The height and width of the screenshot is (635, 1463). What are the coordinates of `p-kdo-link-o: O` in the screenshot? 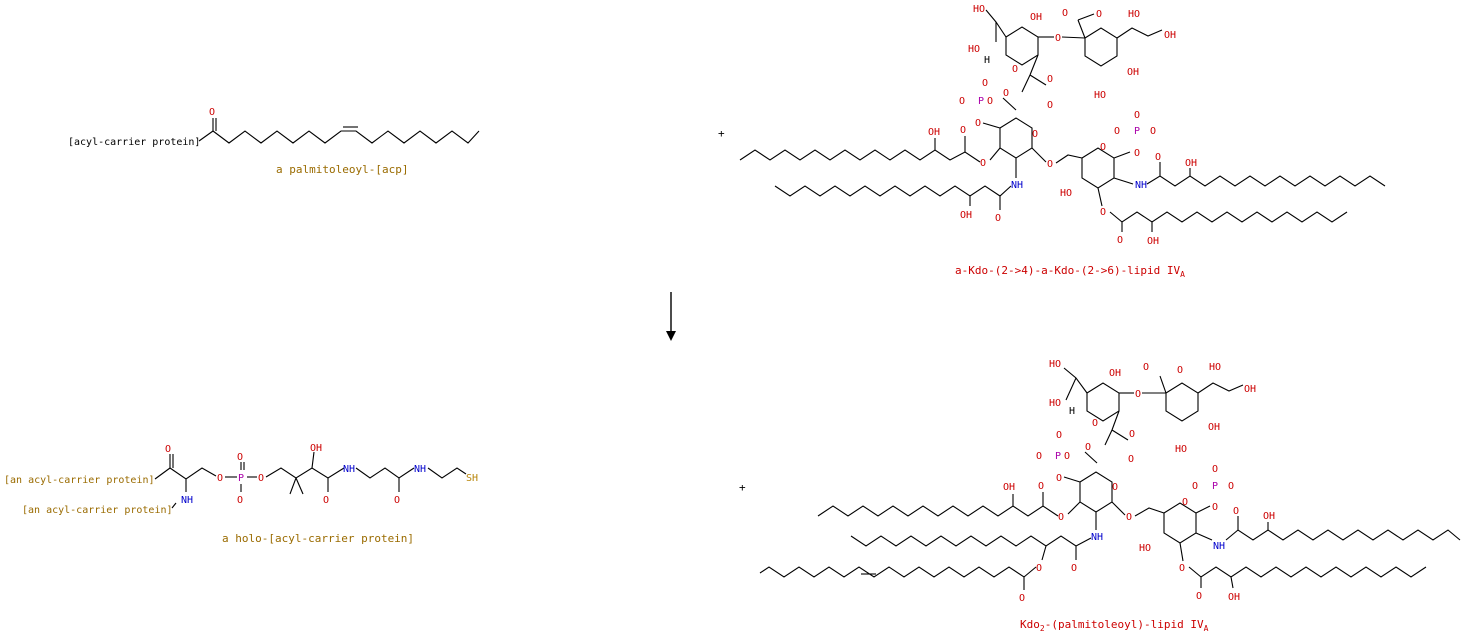 It's located at (1138, 394).